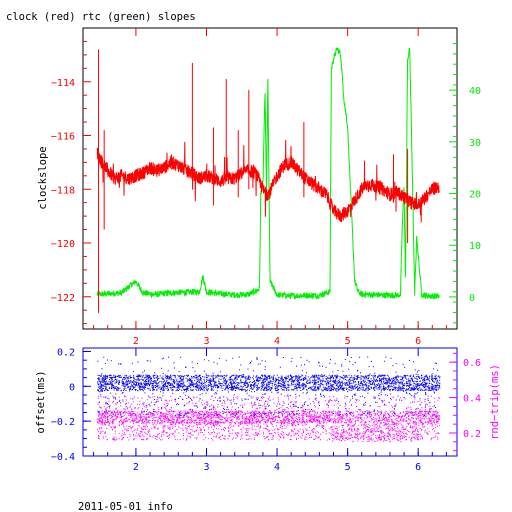  I want to click on top-x-tick-label: 6, so click(418, 341).